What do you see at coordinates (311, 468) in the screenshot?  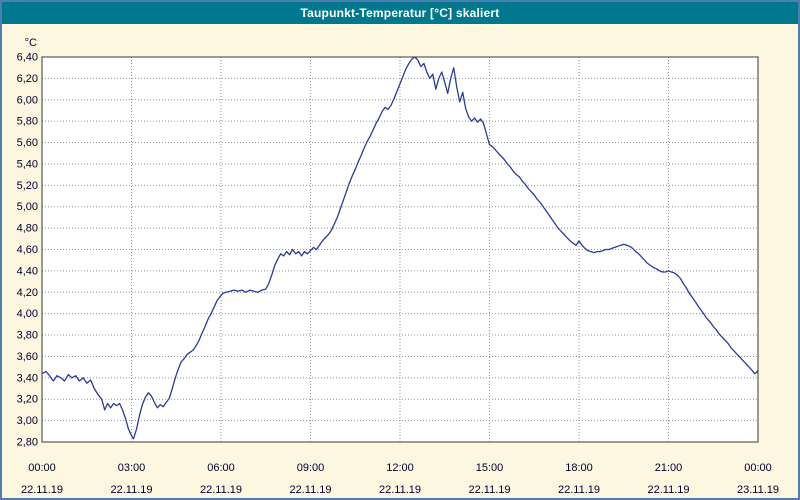 I see `x-tick-time-label: 09:00` at bounding box center [311, 468].